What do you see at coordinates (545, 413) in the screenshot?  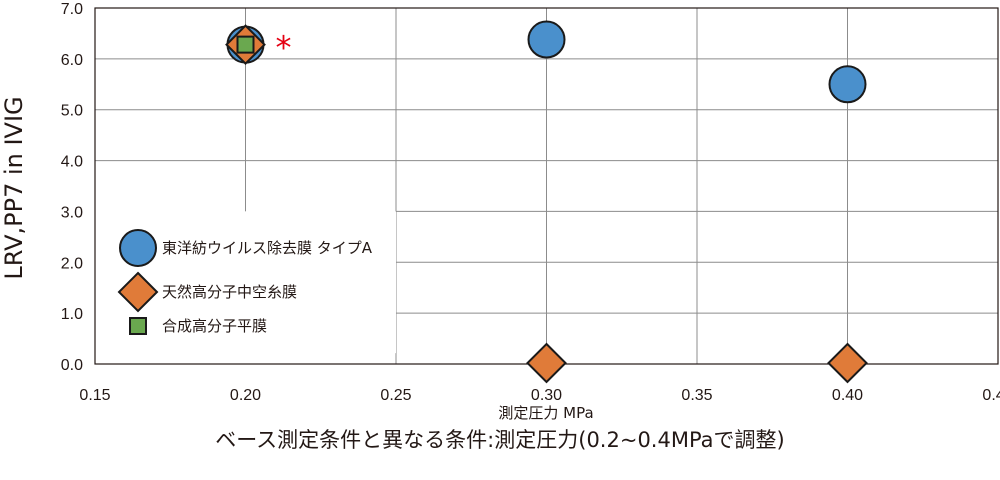 I see `x-axis-label: 測定圧力 MPa` at bounding box center [545, 413].